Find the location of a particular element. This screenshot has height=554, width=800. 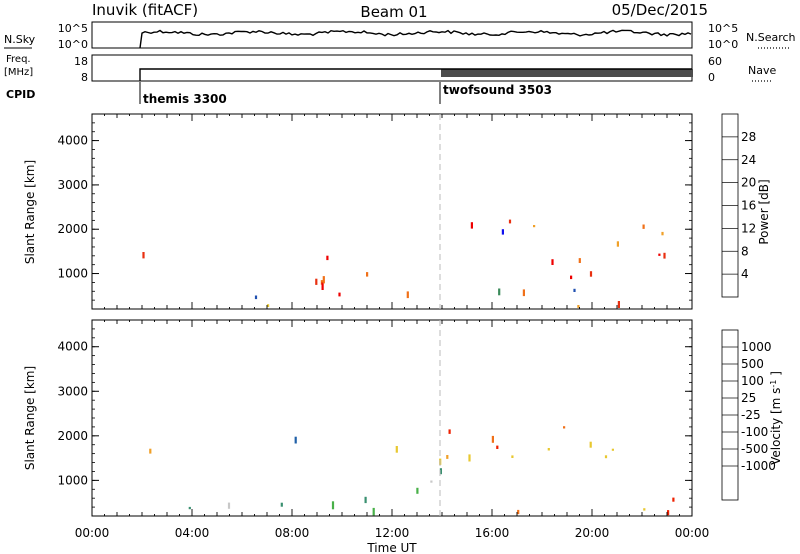

cpid-segment-themis: themis 3300 is located at coordinates (185, 99).